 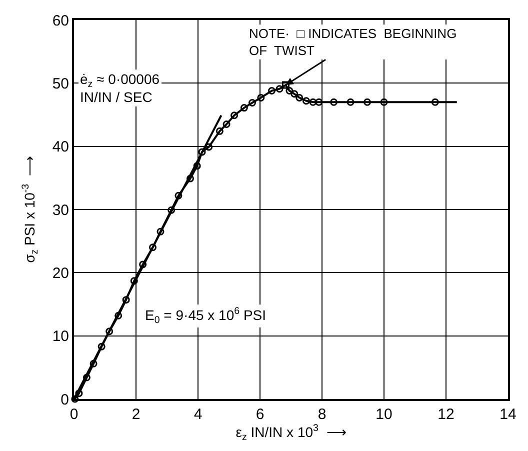 What do you see at coordinates (60, 337) in the screenshot?
I see `y-tick-label: 10` at bounding box center [60, 337].